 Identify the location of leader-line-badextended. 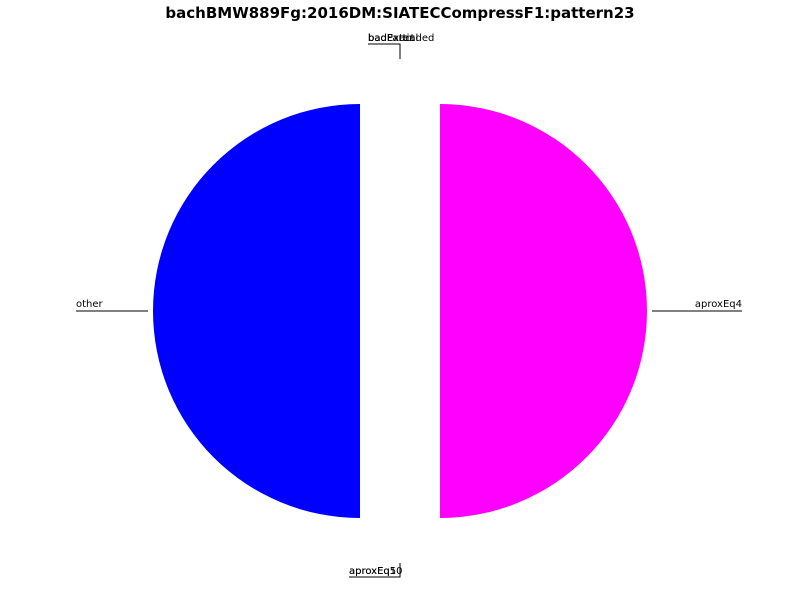
(384, 51).